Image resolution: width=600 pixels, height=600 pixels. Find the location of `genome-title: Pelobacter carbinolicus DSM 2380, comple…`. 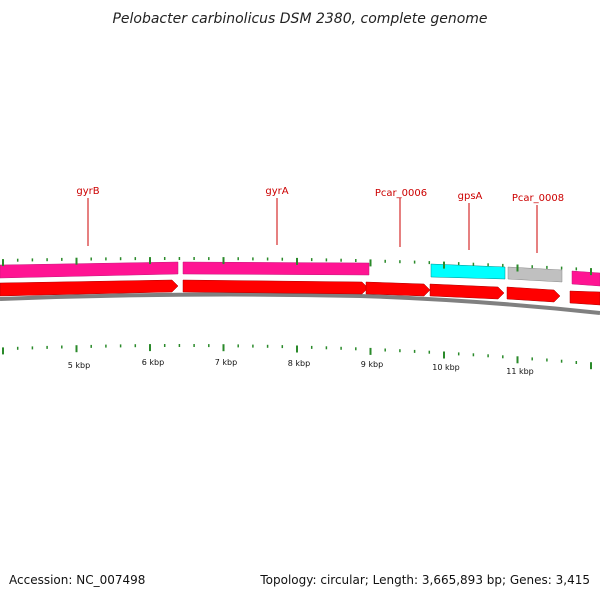

genome-title: Pelobacter carbinolicus DSM 2380, comple… is located at coordinates (299, 19).